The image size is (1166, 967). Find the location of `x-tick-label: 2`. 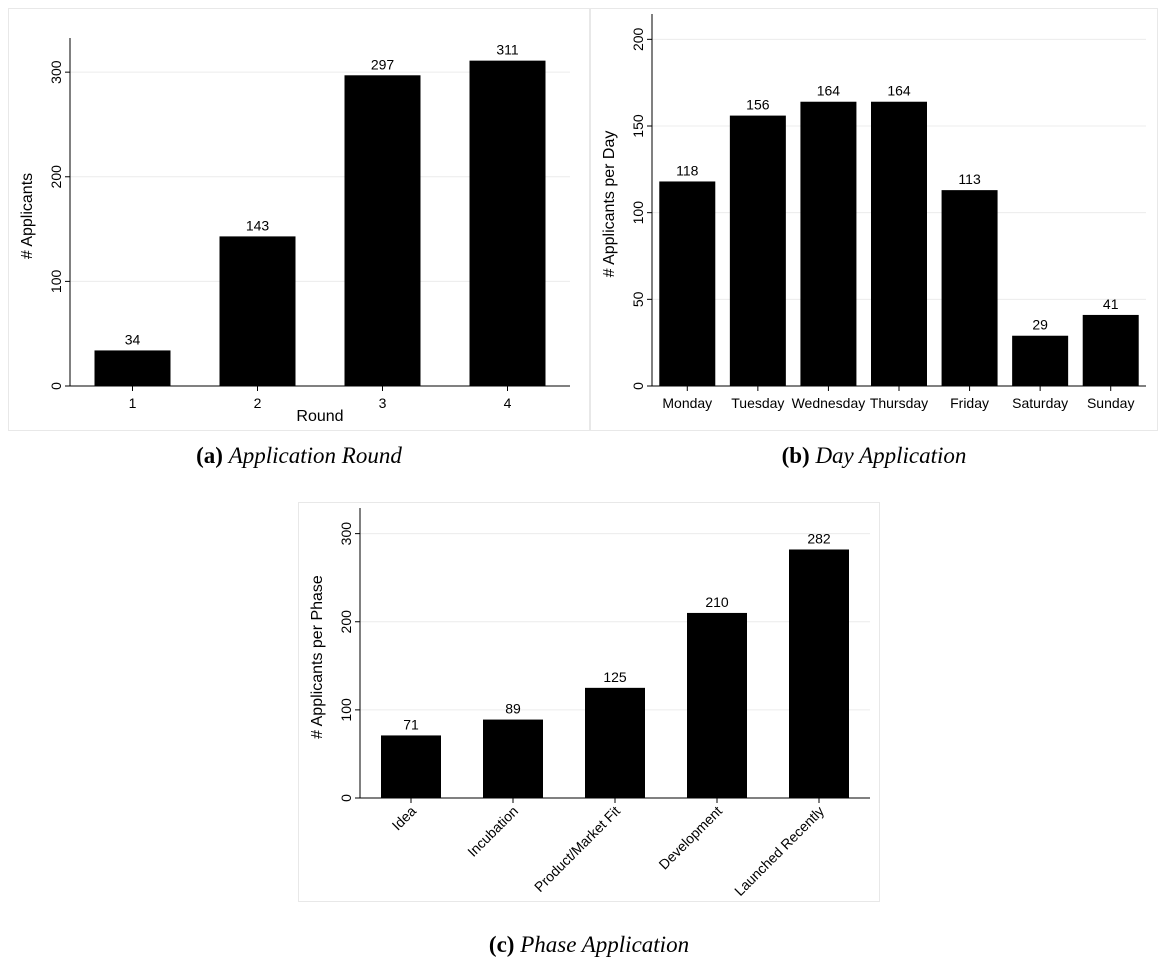

x-tick-label: 2 is located at coordinates (258, 403).